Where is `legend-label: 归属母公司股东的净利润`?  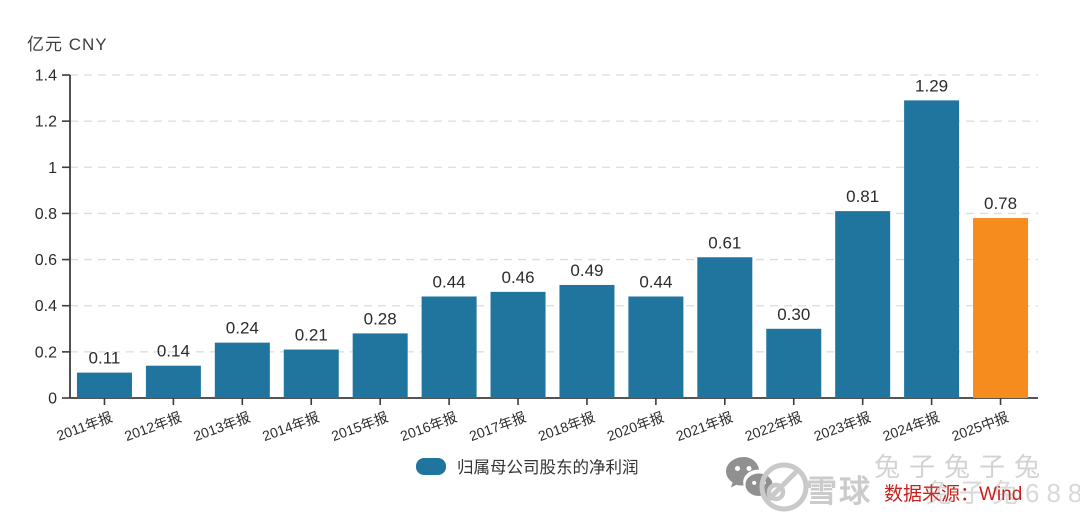
legend-label: 归属母公司股东的净利润 is located at coordinates (548, 468).